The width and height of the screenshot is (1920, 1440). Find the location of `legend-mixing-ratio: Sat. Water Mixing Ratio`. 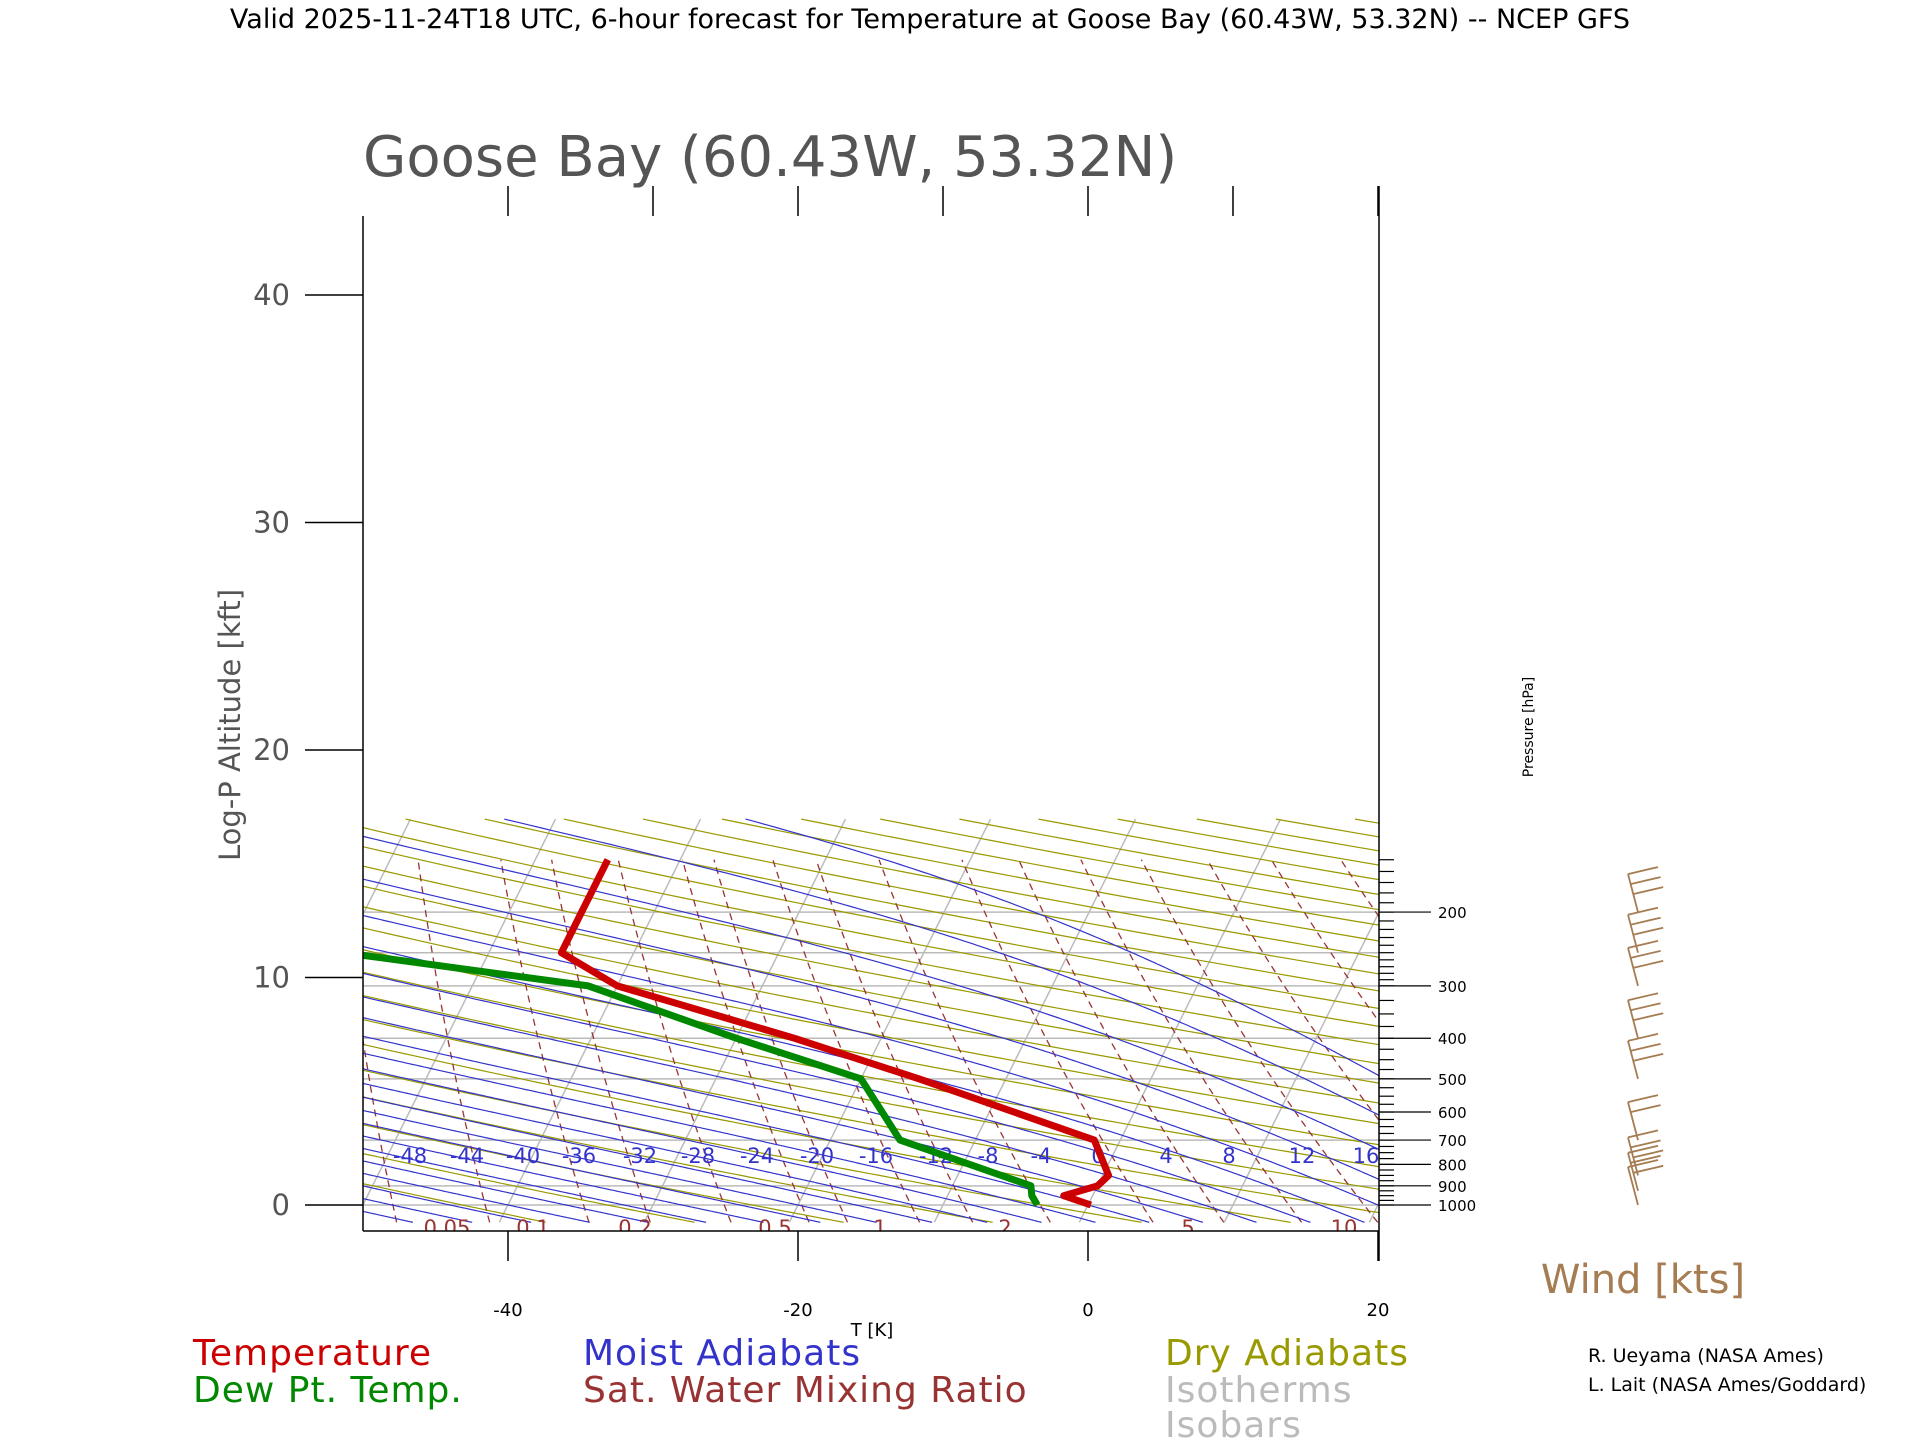

legend-mixing-ratio: Sat. Water Mixing Ratio is located at coordinates (805, 1390).